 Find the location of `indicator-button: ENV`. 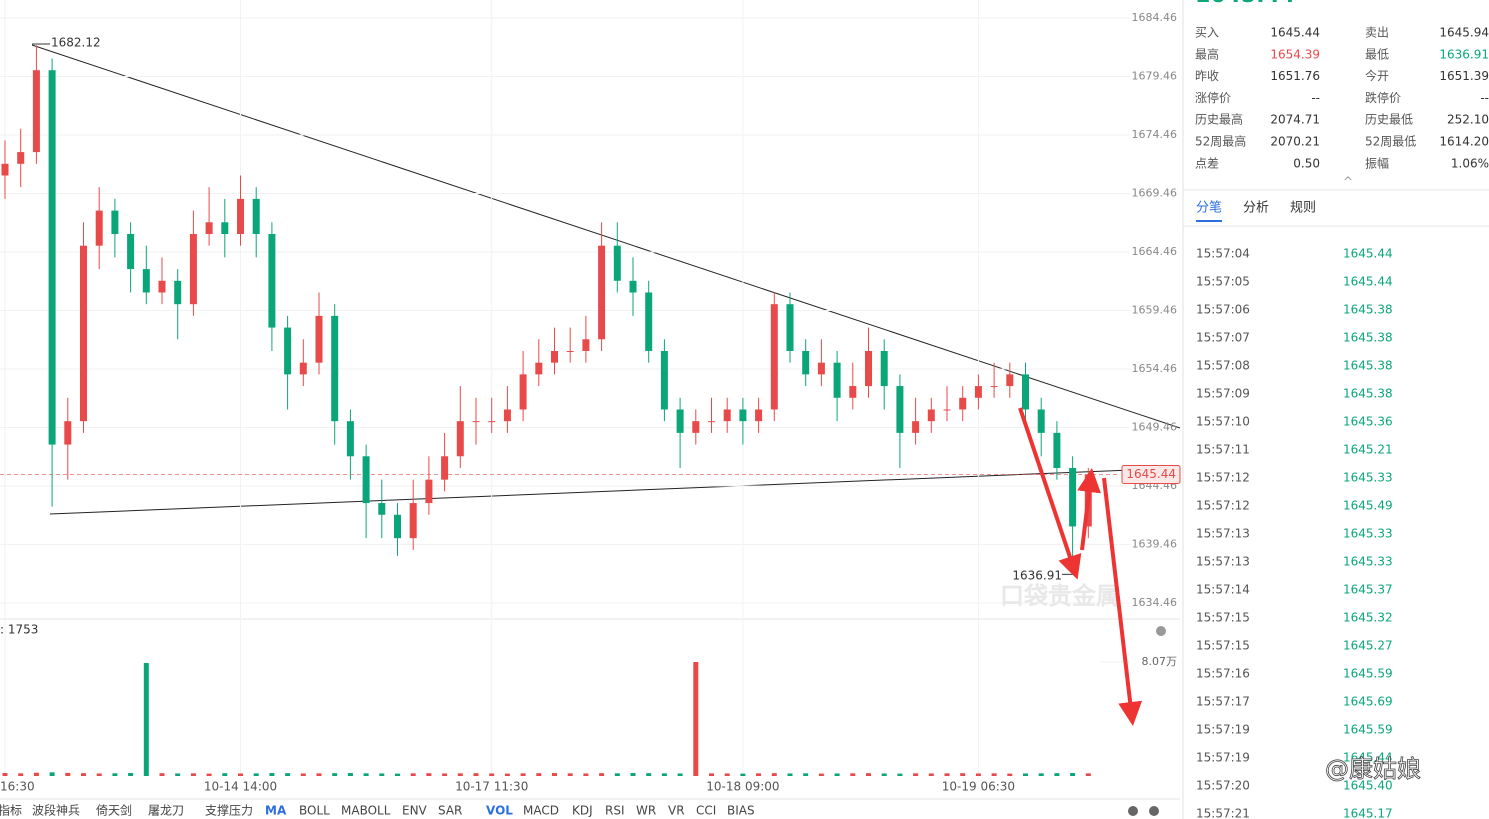

indicator-button: ENV is located at coordinates (415, 811).